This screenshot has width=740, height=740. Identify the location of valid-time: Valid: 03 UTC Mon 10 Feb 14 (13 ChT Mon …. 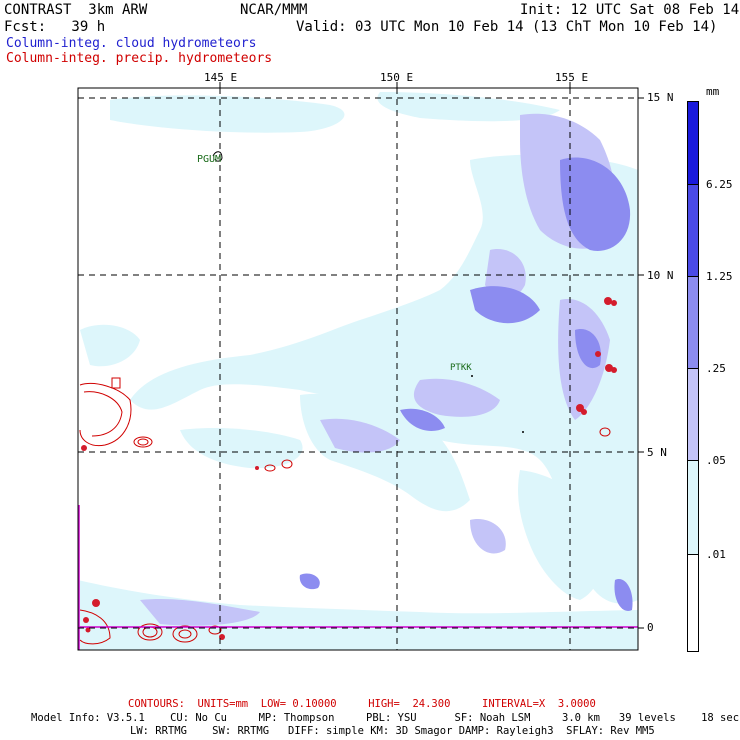
(507, 27).